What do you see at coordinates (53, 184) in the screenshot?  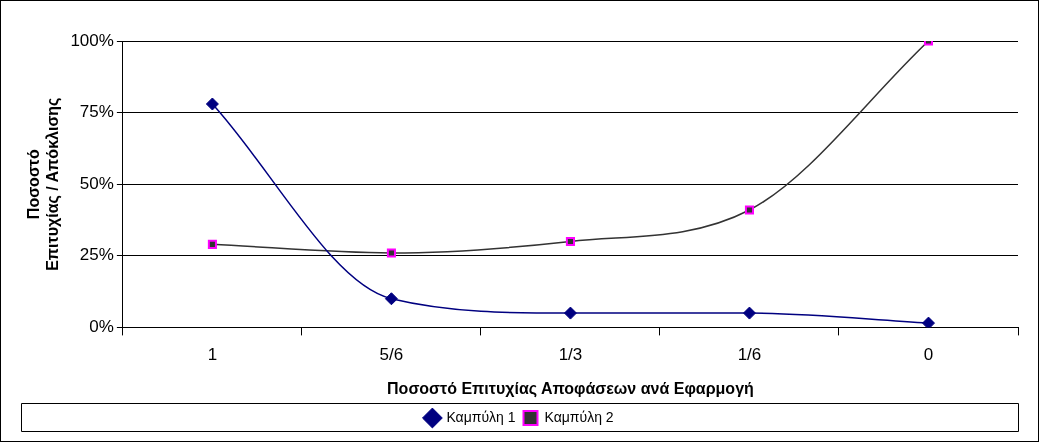 I see `text: Επιτυχίας / Απόκλισης` at bounding box center [53, 184].